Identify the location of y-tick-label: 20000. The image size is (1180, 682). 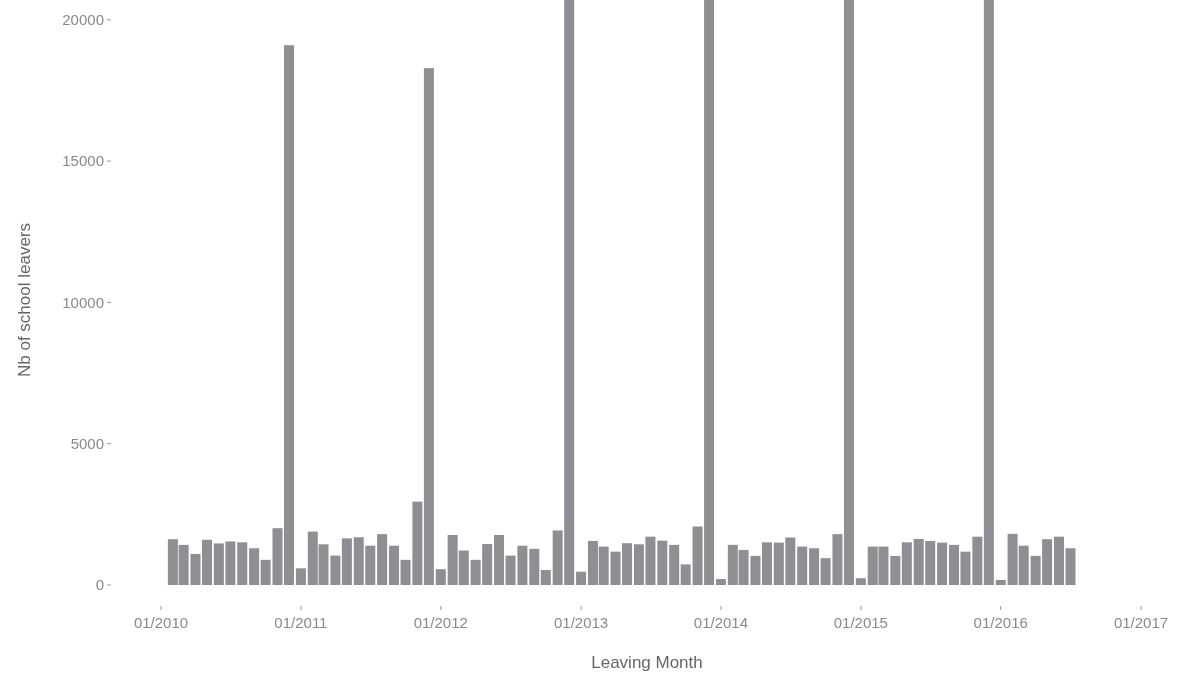
(83, 20).